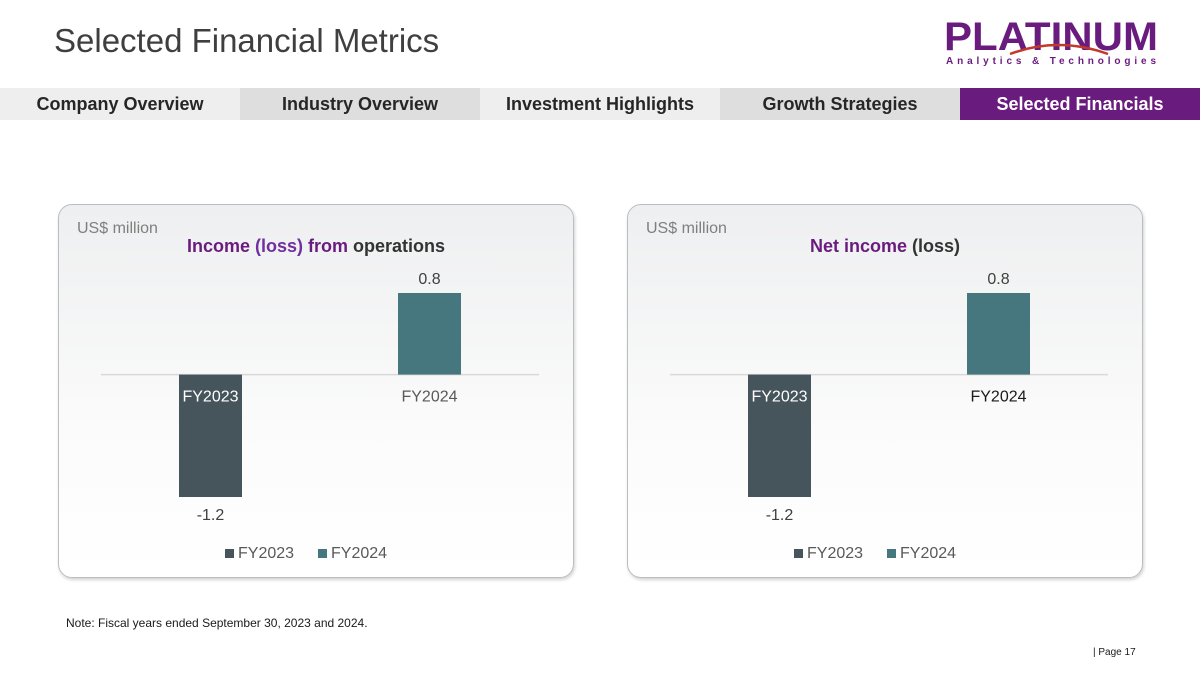 Image resolution: width=1200 pixels, height=675 pixels. What do you see at coordinates (221, 246) in the screenshot?
I see `chart-title-part: Income` at bounding box center [221, 246].